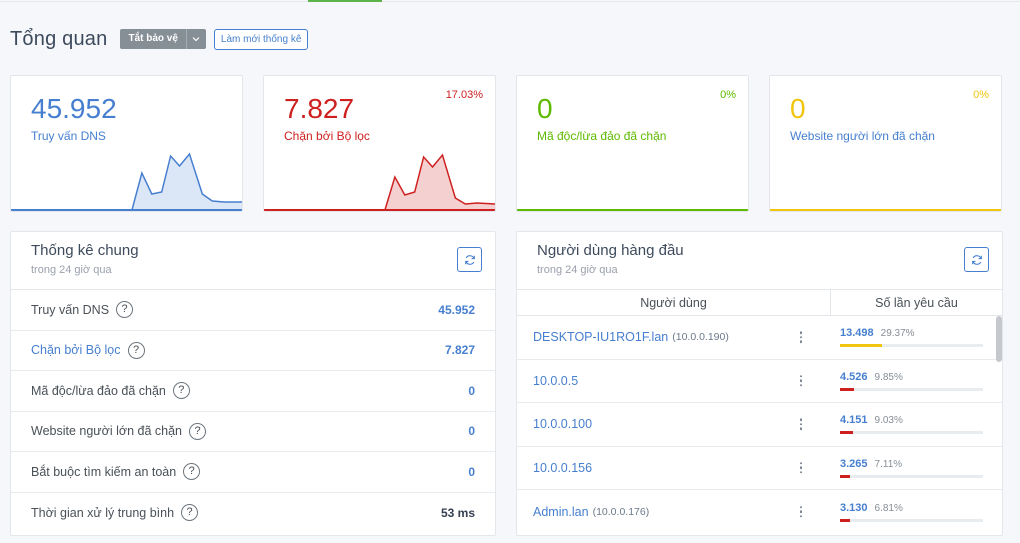 The width and height of the screenshot is (1020, 543). I want to click on row-value: 7.827, so click(459, 350).